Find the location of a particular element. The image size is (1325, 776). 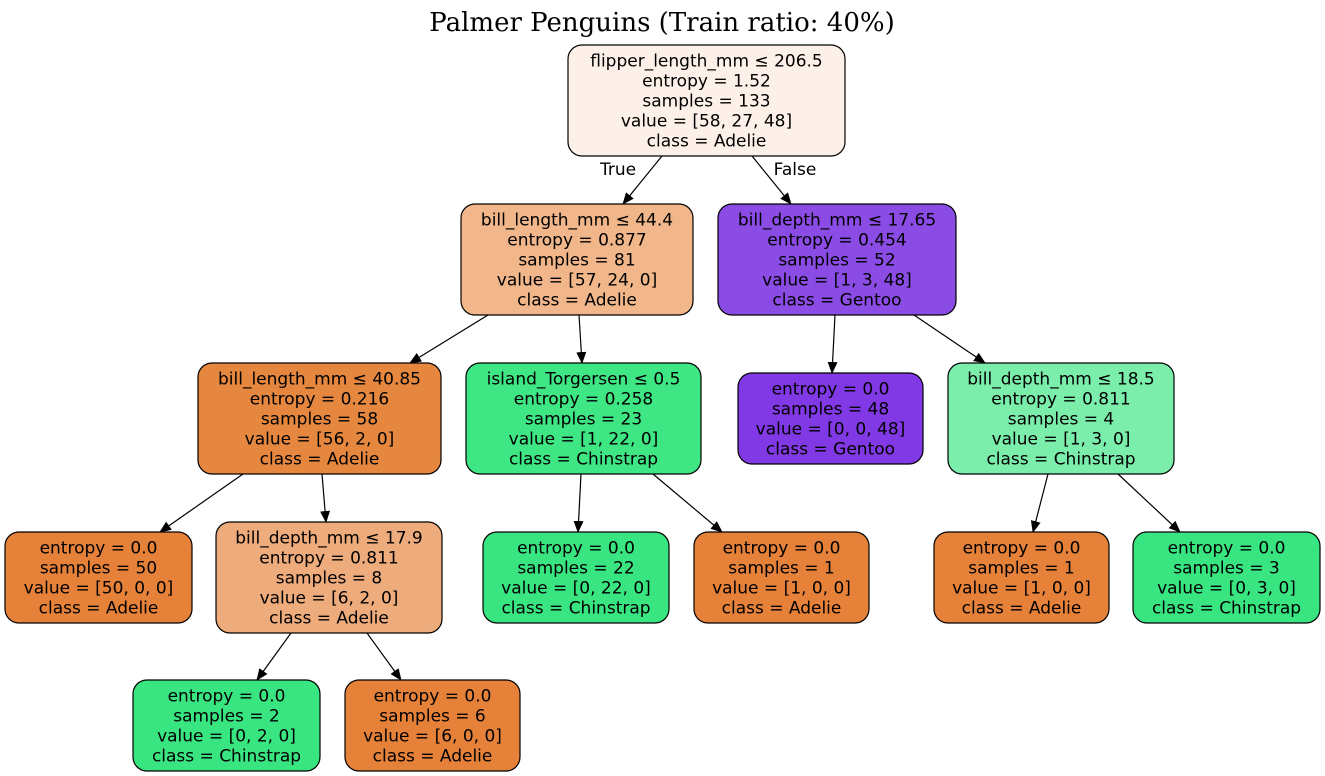

node-line: value = [1, 0, 0] is located at coordinates (781, 589).